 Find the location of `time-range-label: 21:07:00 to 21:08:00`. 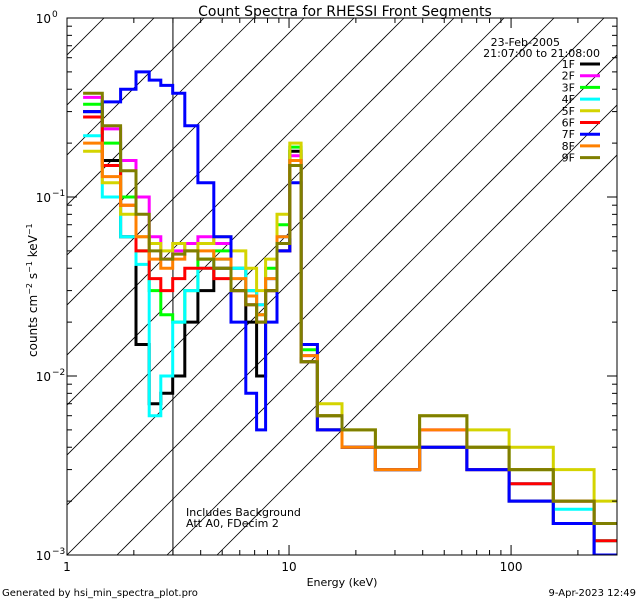

time-range-label: 21:07:00 to 21:08:00 is located at coordinates (541, 53).